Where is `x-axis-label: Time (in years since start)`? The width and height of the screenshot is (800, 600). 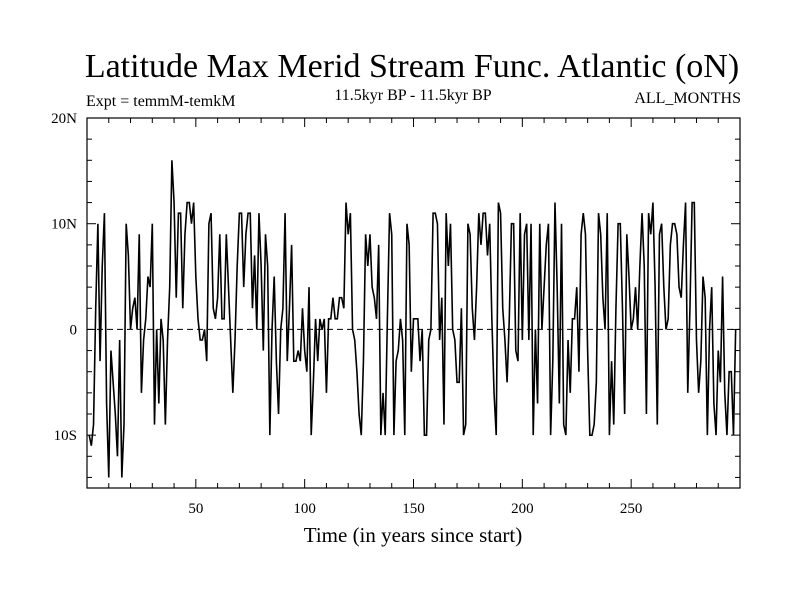
x-axis-label: Time (in years since start) is located at coordinates (413, 535).